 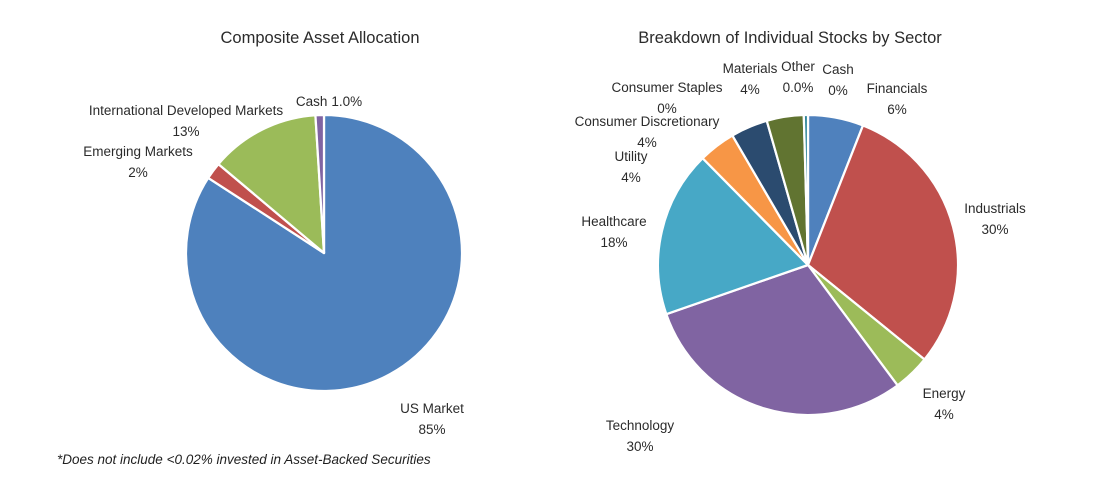 I want to click on label-us-market: US Market 85%, so click(x=432, y=419).